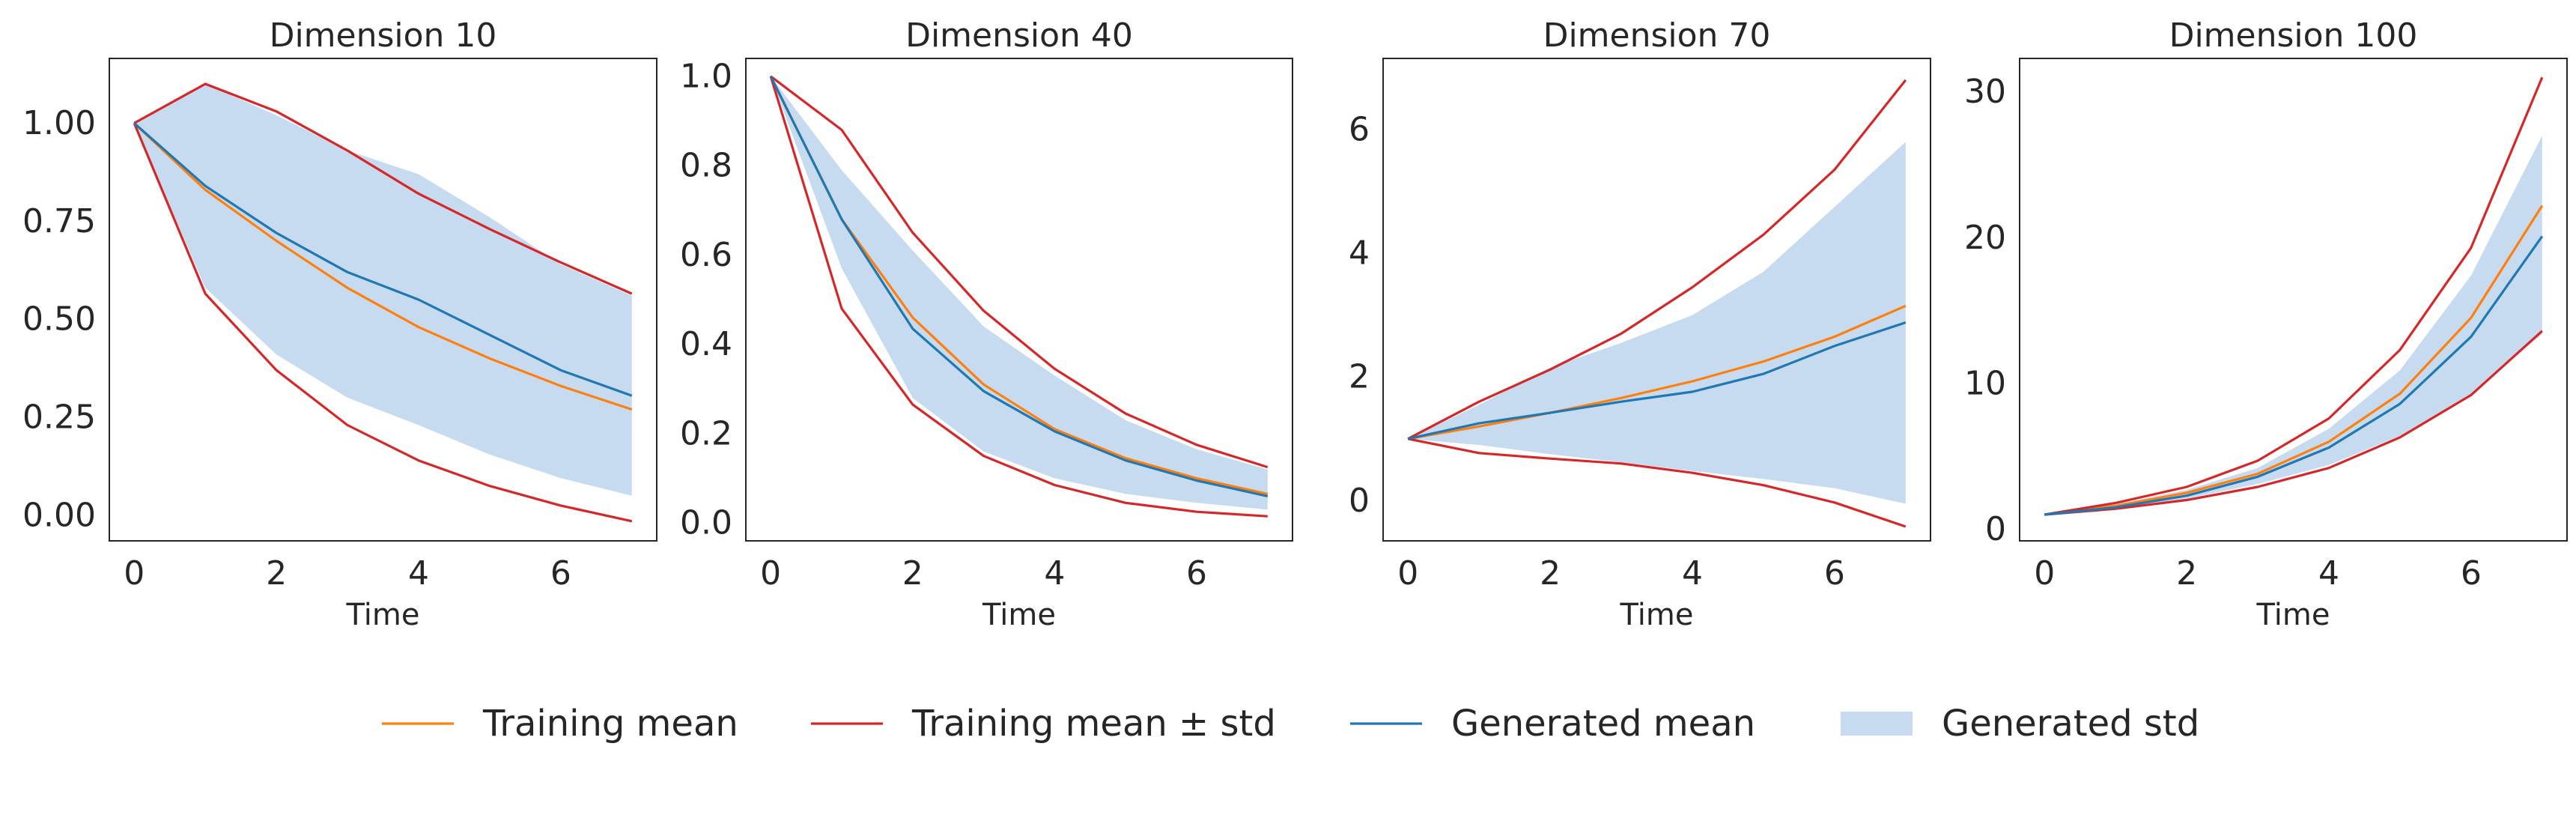 The height and width of the screenshot is (827, 2576). I want to click on legend-item: Training mean, so click(560, 724).